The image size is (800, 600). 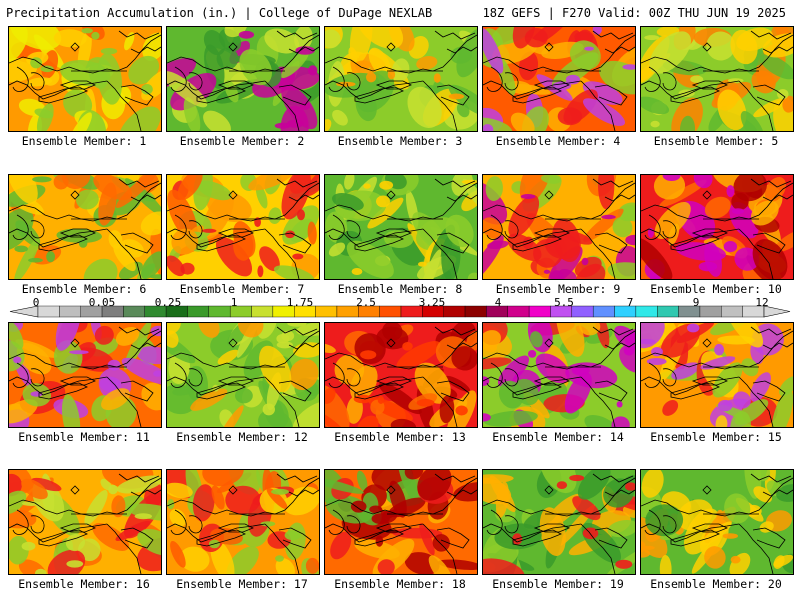 What do you see at coordinates (432, 302) in the screenshot?
I see `colorbar-tick-label: 3.25` at bounding box center [432, 302].